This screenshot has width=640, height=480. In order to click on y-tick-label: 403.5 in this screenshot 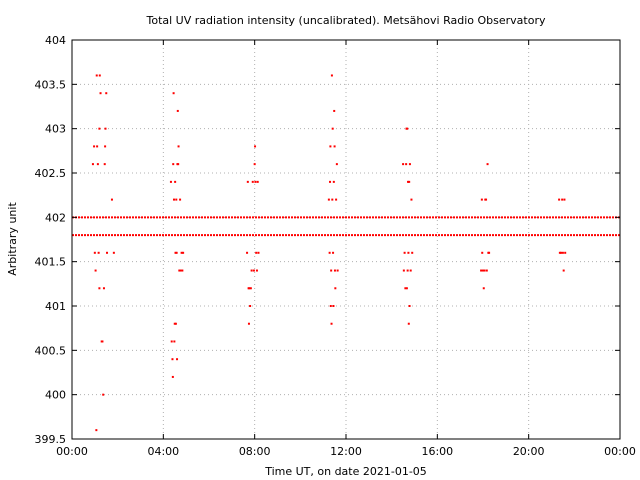, I will do `click(51, 84)`.